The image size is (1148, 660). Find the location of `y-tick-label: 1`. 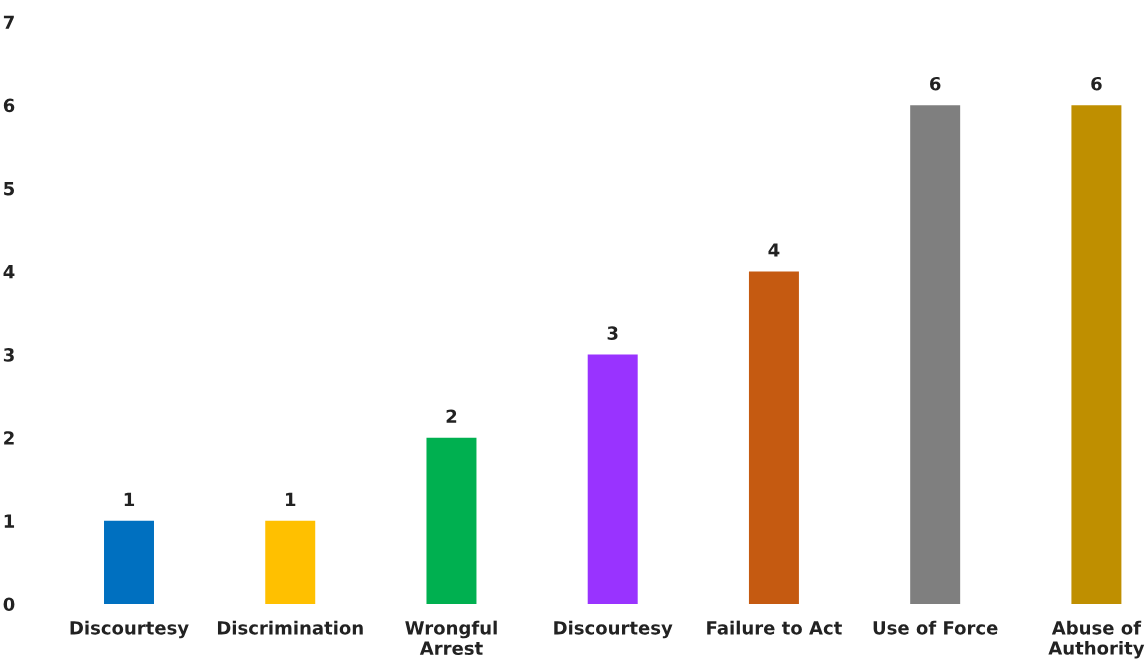

y-tick-label: 1 is located at coordinates (9, 521).